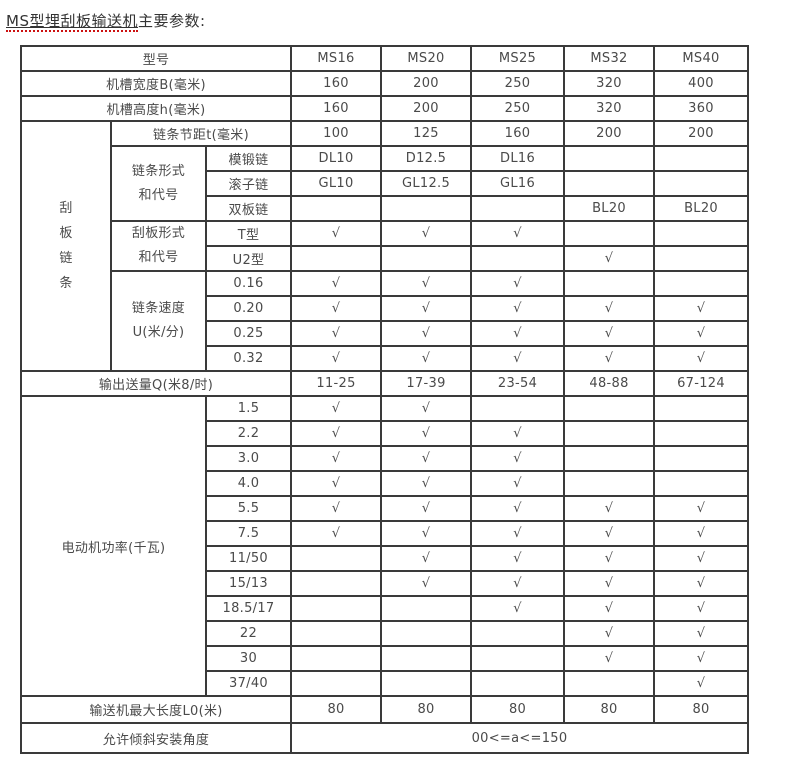  Describe the element at coordinates (518, 158) in the screenshot. I see `cell-value: DL16` at that location.